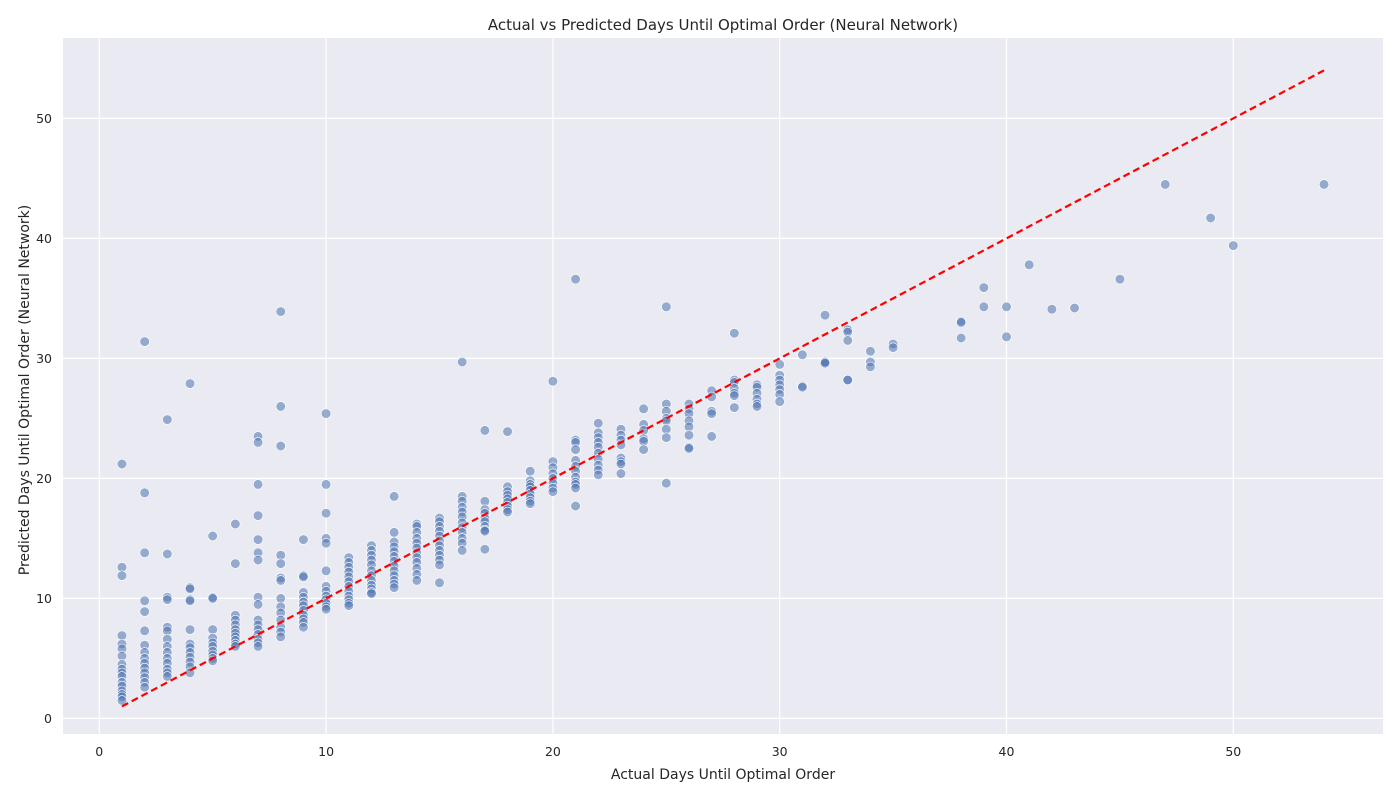  Describe the element at coordinates (44, 118) in the screenshot. I see `y-tick-label: 50` at that location.